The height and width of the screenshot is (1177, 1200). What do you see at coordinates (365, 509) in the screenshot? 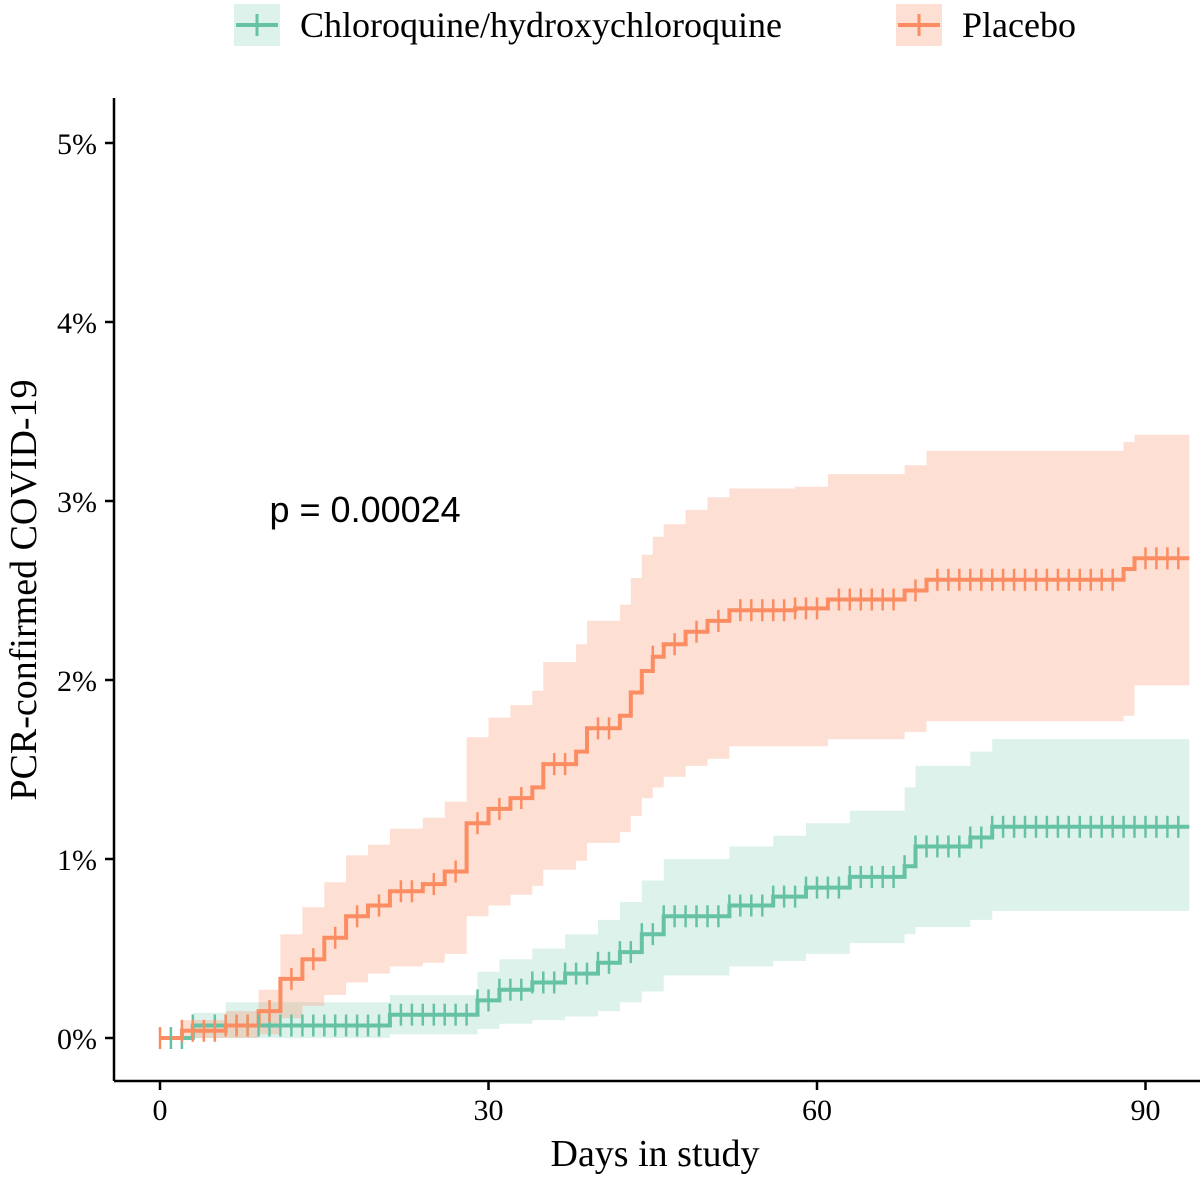
I see `p-value-annotation: p = 0.00024` at bounding box center [365, 509].